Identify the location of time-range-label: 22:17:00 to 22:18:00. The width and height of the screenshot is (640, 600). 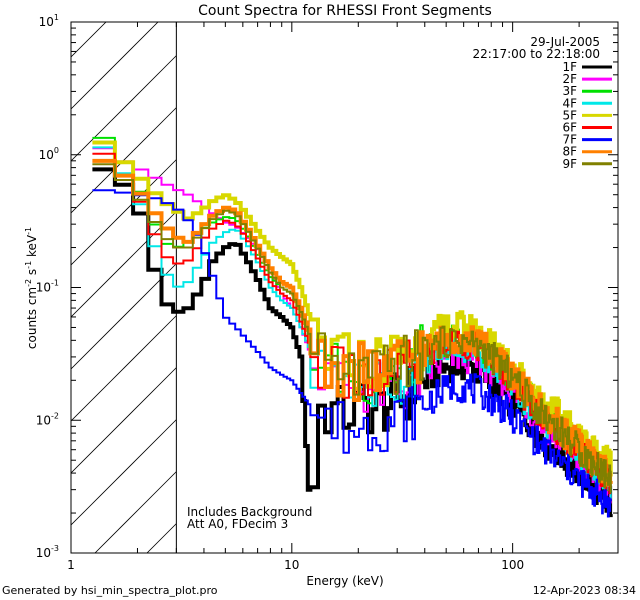
(536, 54).